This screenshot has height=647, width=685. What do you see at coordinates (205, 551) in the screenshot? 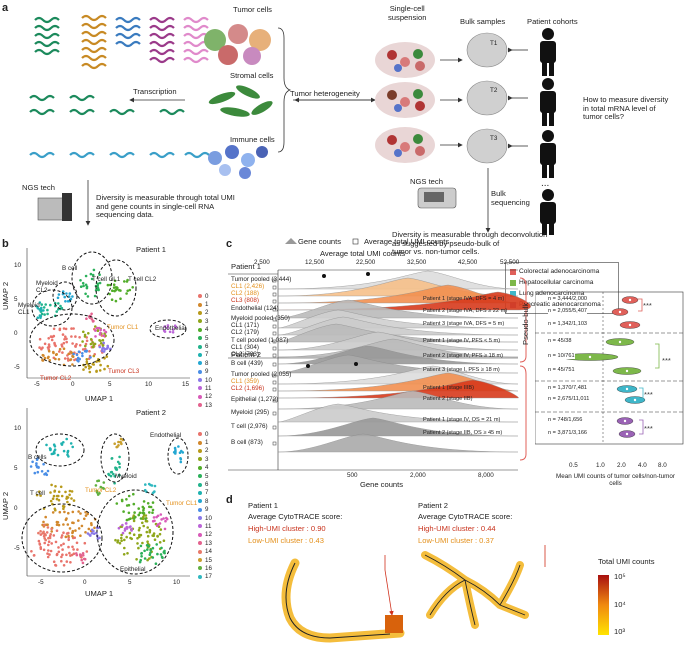
I see `umap-legend-item: 14` at bounding box center [205, 551].